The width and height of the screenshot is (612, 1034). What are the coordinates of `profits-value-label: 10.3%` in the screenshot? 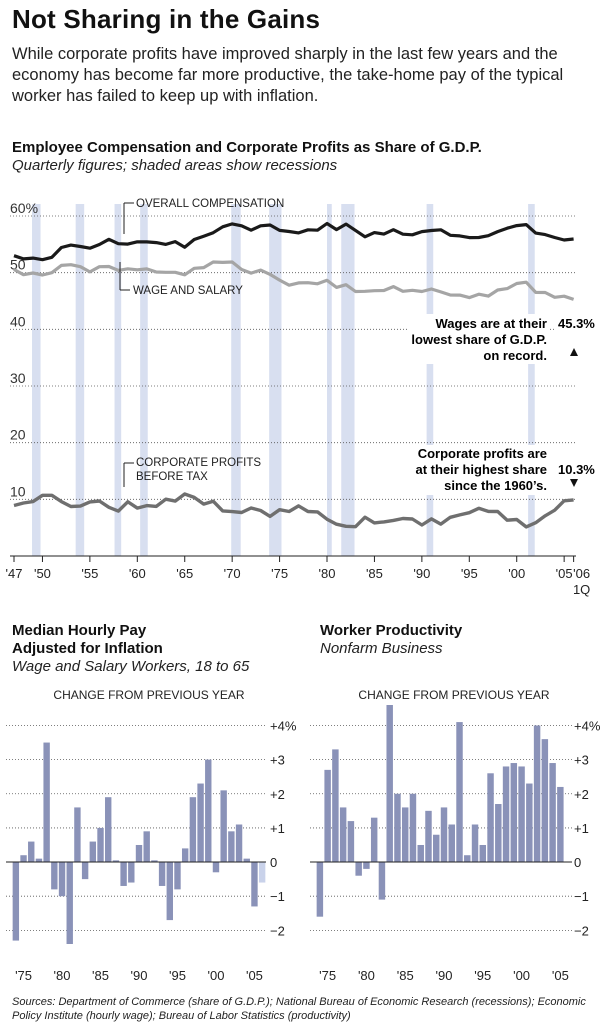 It's located at (576, 469).